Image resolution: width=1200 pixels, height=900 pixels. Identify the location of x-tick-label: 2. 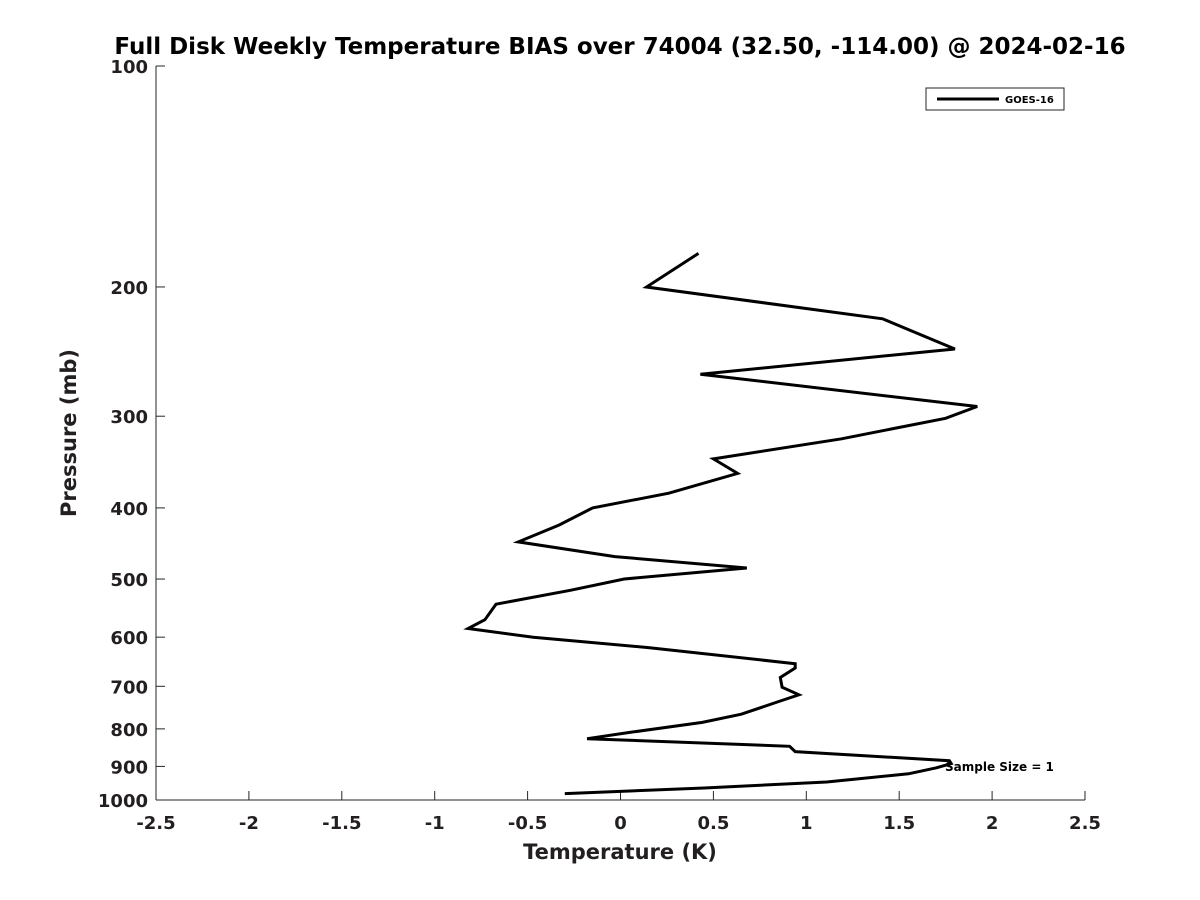
(992, 823).